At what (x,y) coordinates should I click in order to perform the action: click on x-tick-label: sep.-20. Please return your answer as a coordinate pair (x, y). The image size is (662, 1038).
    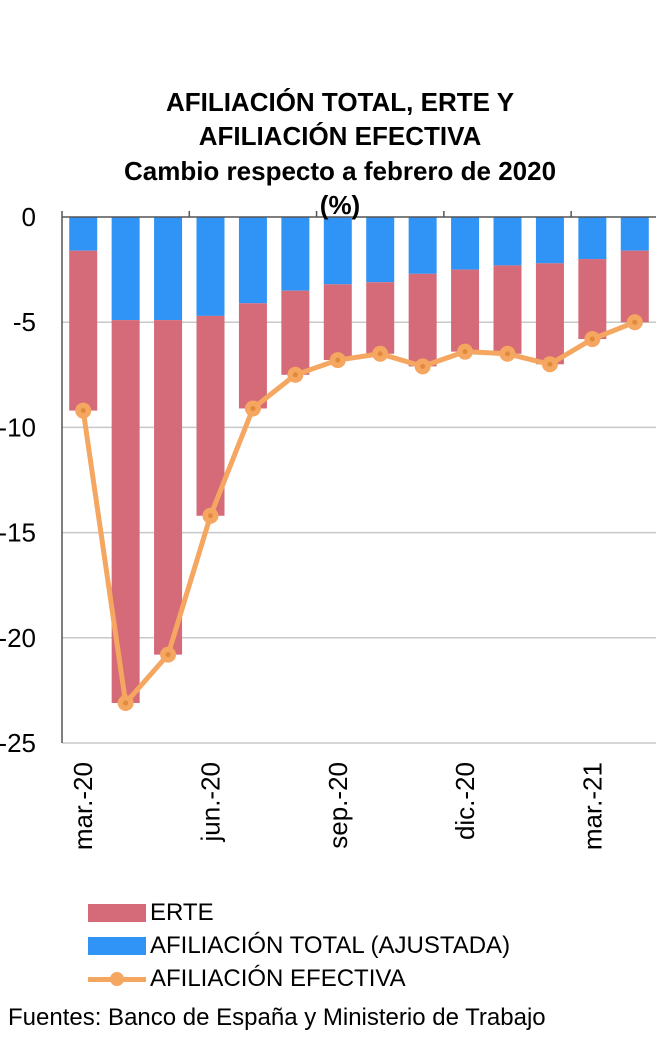
    Looking at the image, I should click on (338, 805).